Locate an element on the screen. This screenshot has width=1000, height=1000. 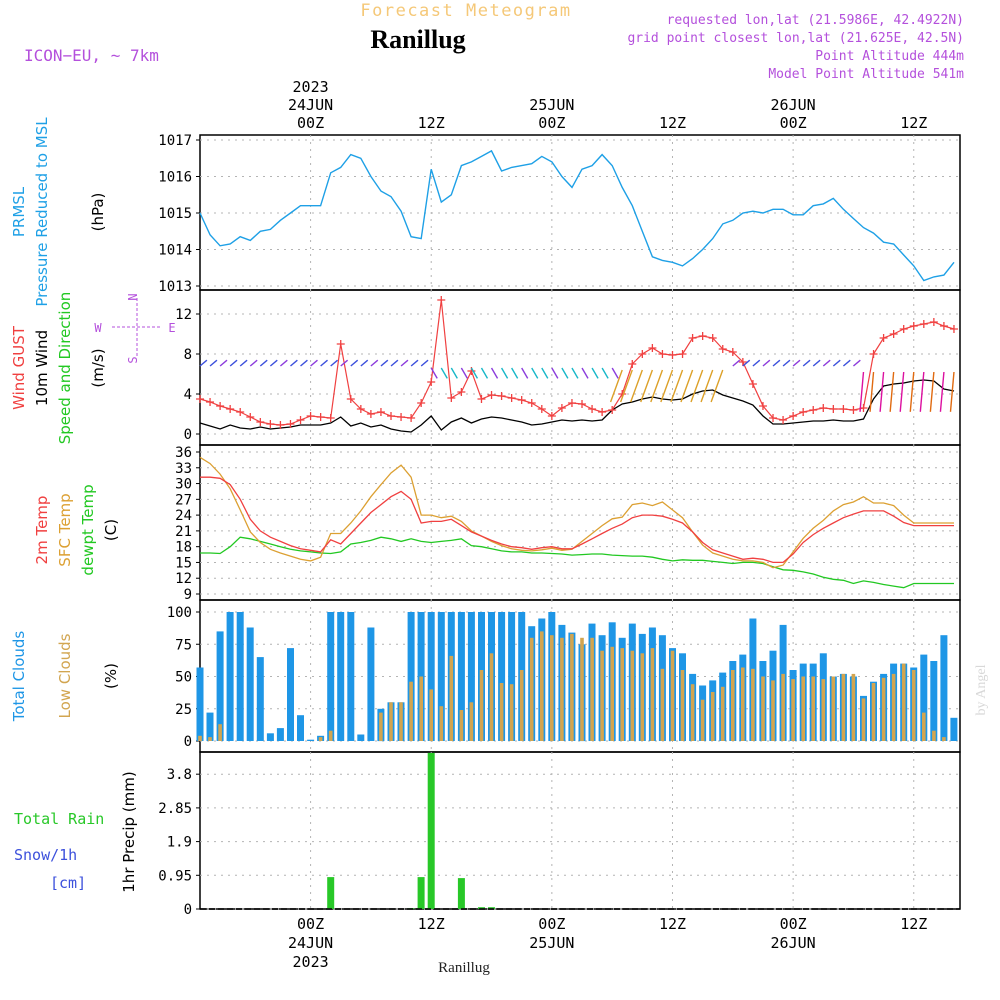
panel-frame is located at coordinates (580, 830).